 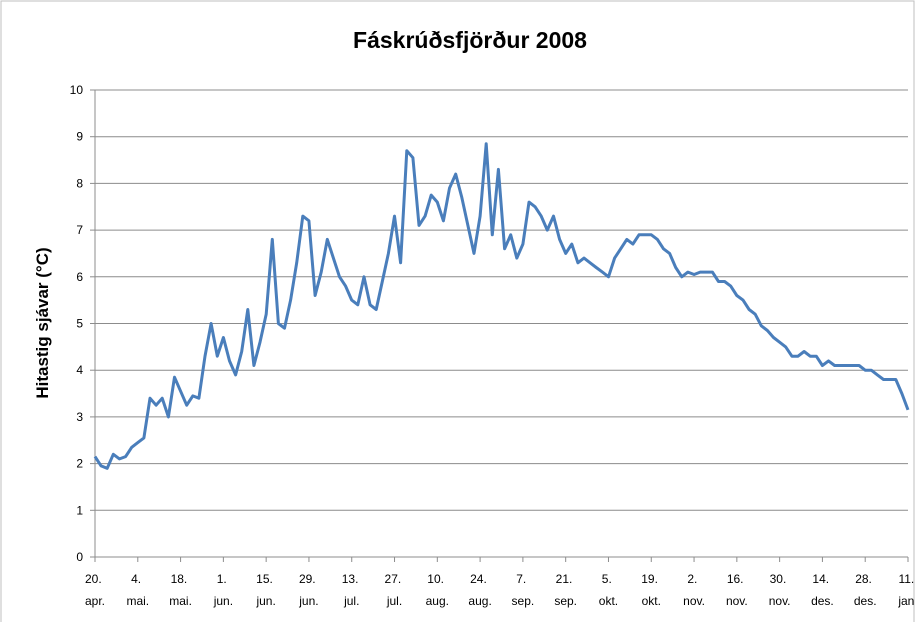 What do you see at coordinates (470, 40) in the screenshot?
I see `chart-title: Fáskrúðsfjörður 2008` at bounding box center [470, 40].